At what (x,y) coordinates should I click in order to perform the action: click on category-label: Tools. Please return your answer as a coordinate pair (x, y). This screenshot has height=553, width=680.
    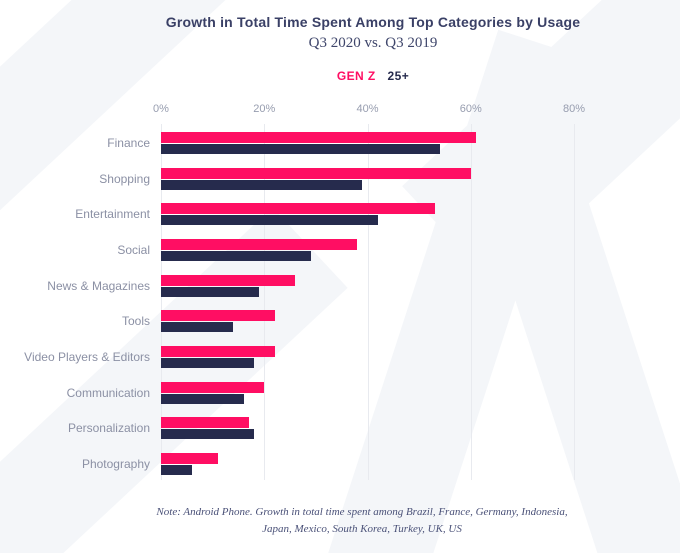
    Looking at the image, I should click on (135, 321).